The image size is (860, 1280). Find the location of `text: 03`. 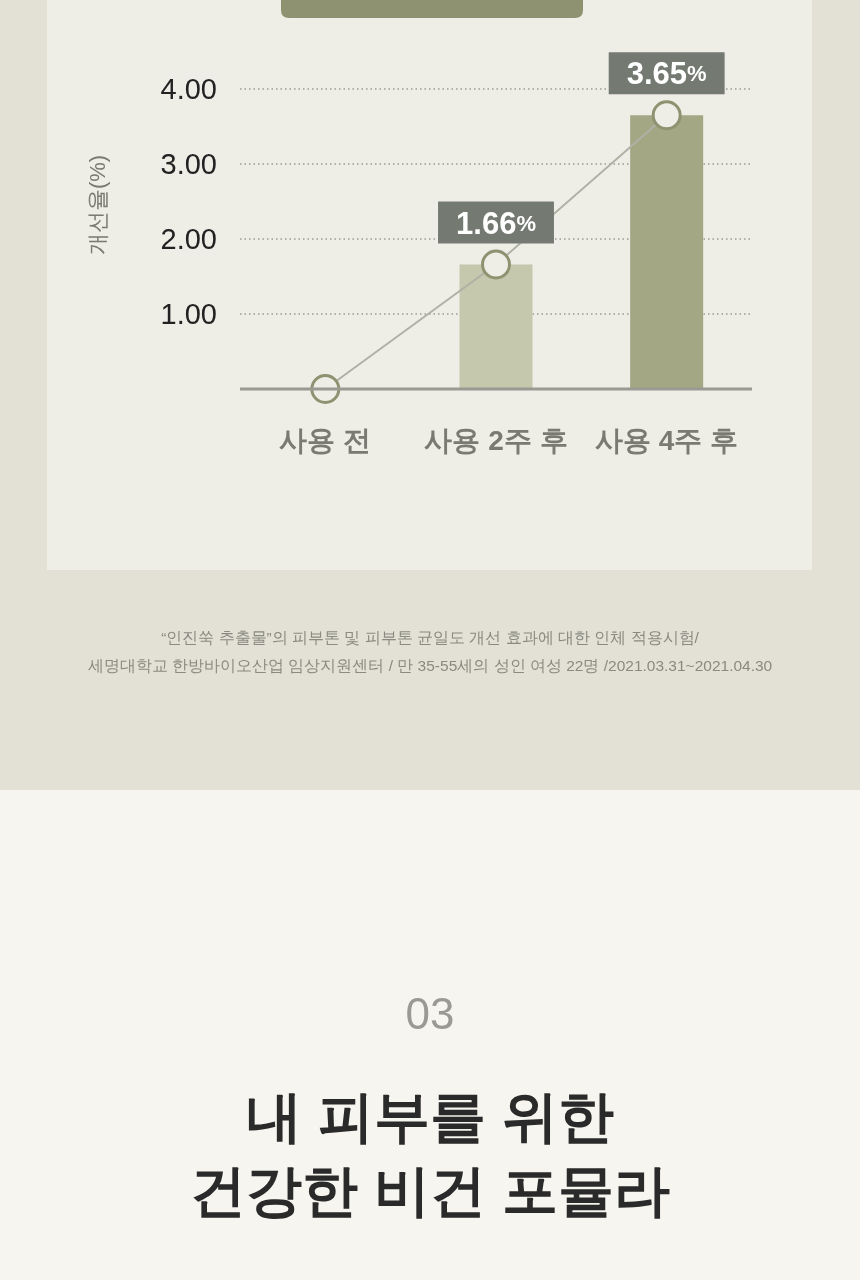

text: 03 is located at coordinates (430, 1013).